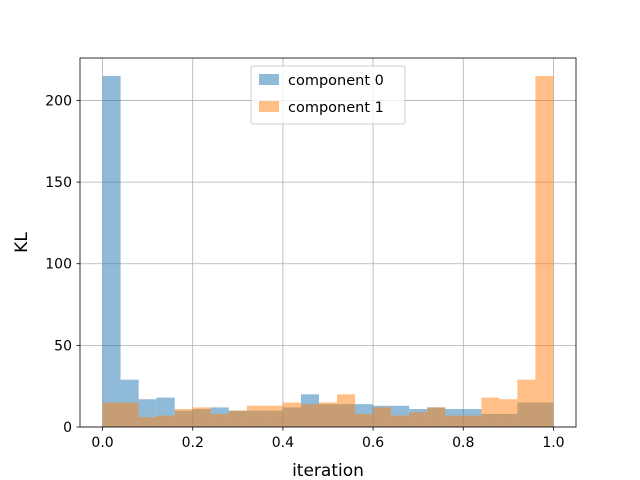 The image size is (640, 480). Describe the element at coordinates (58, 265) in the screenshot. I see `y-tick-label: 100` at that location.